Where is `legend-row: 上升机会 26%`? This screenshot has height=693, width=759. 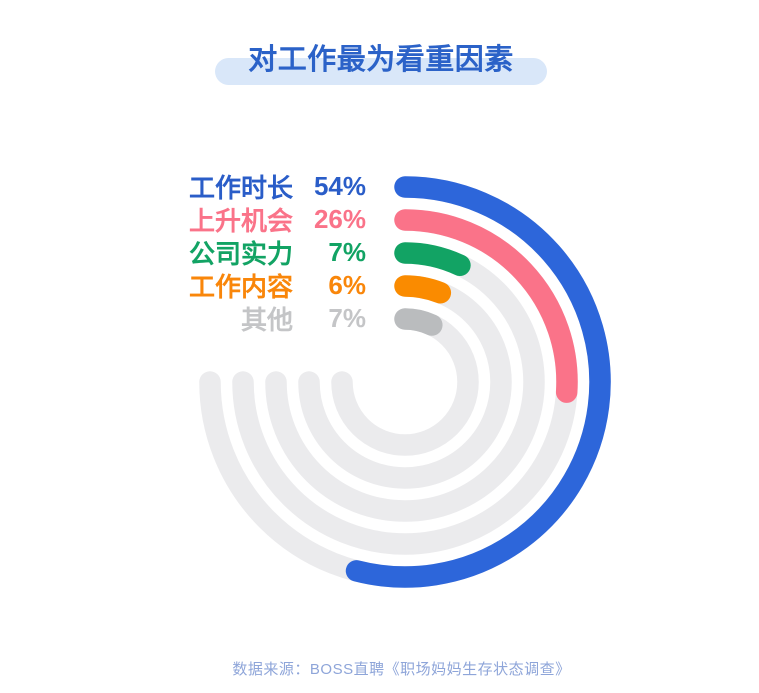 legend-row: 上升机会 26% is located at coordinates (263, 219).